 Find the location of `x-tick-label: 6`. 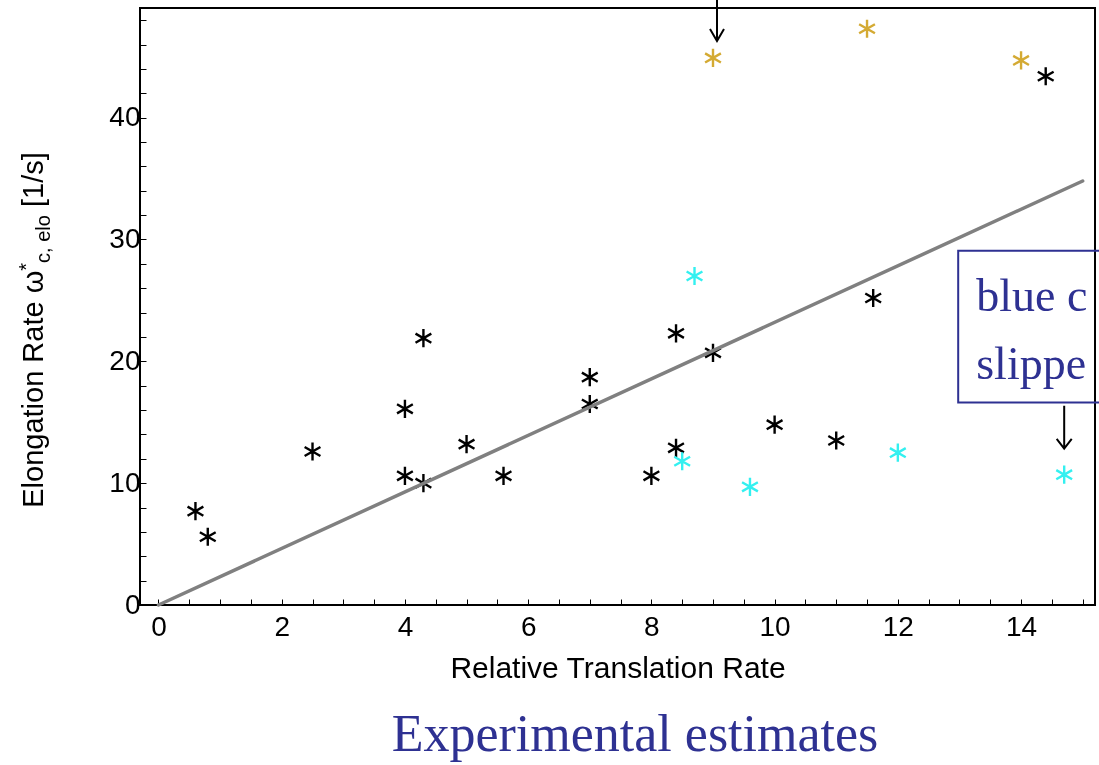

x-tick-label: 6 is located at coordinates (528, 626).